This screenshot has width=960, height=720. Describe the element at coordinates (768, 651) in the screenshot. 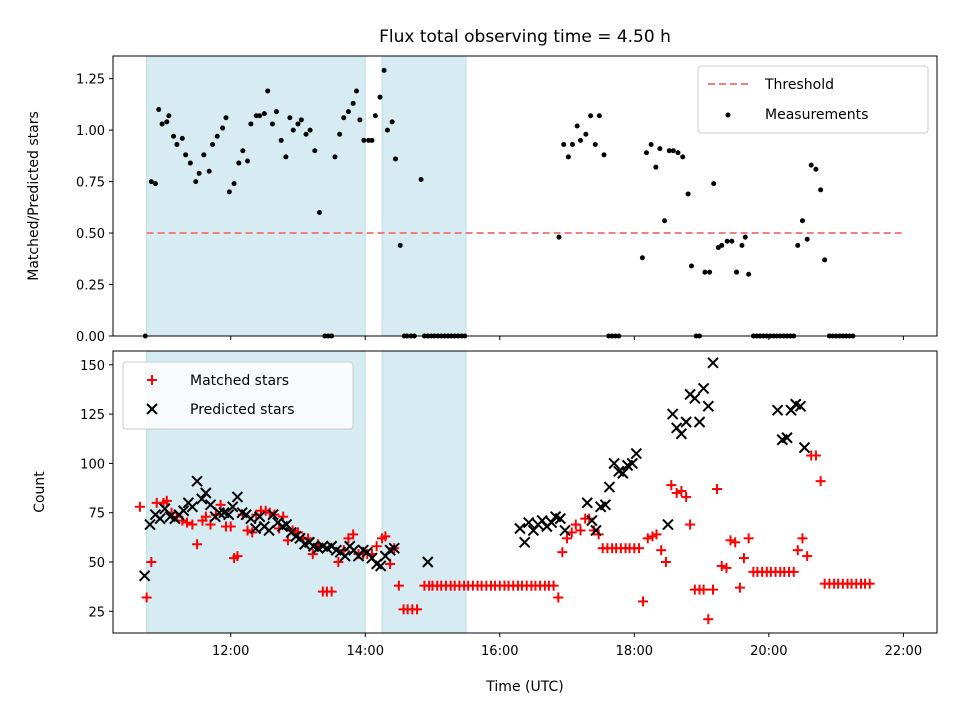

I see `x-tick-label: 20:00` at that location.